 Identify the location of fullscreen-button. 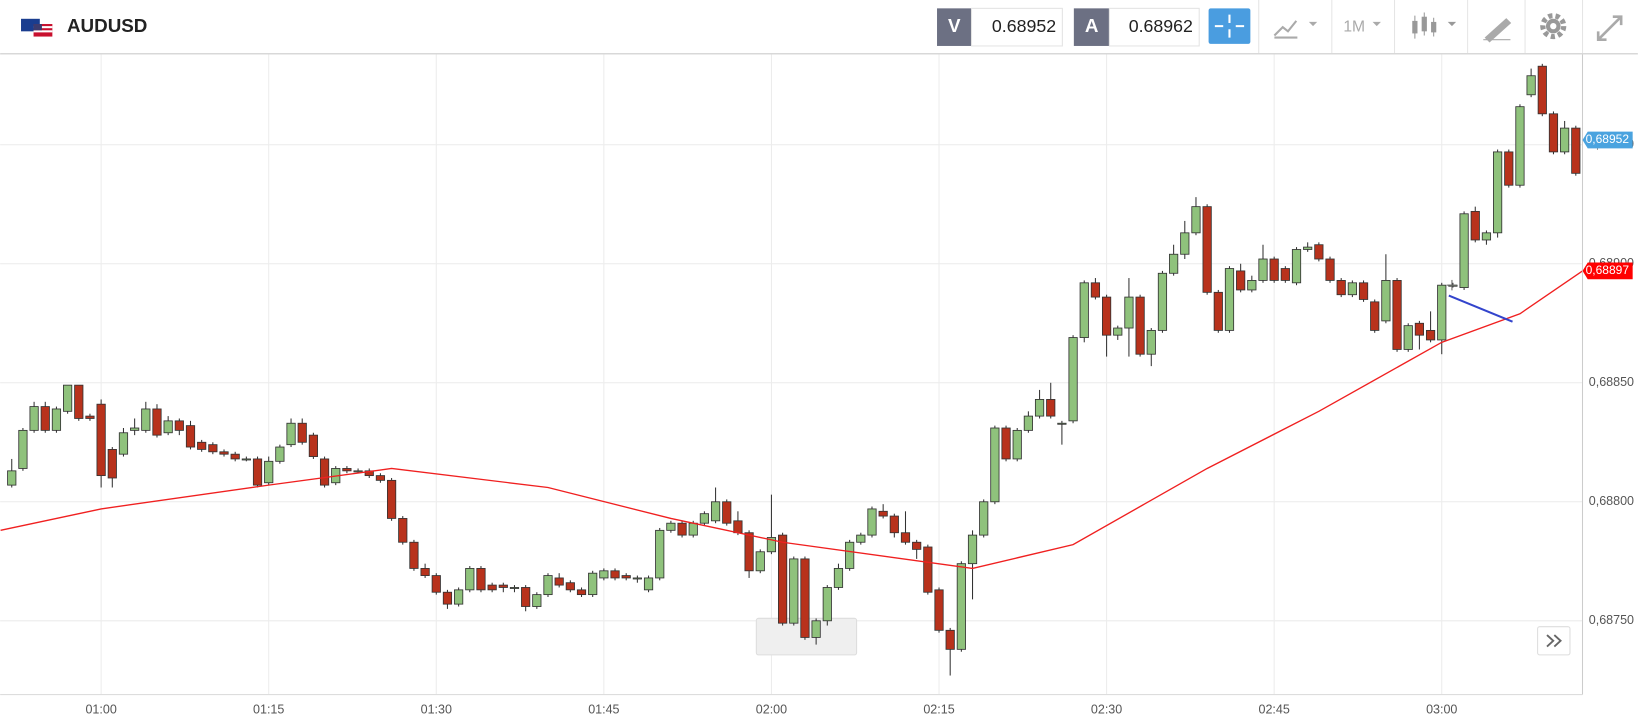
(1609, 28).